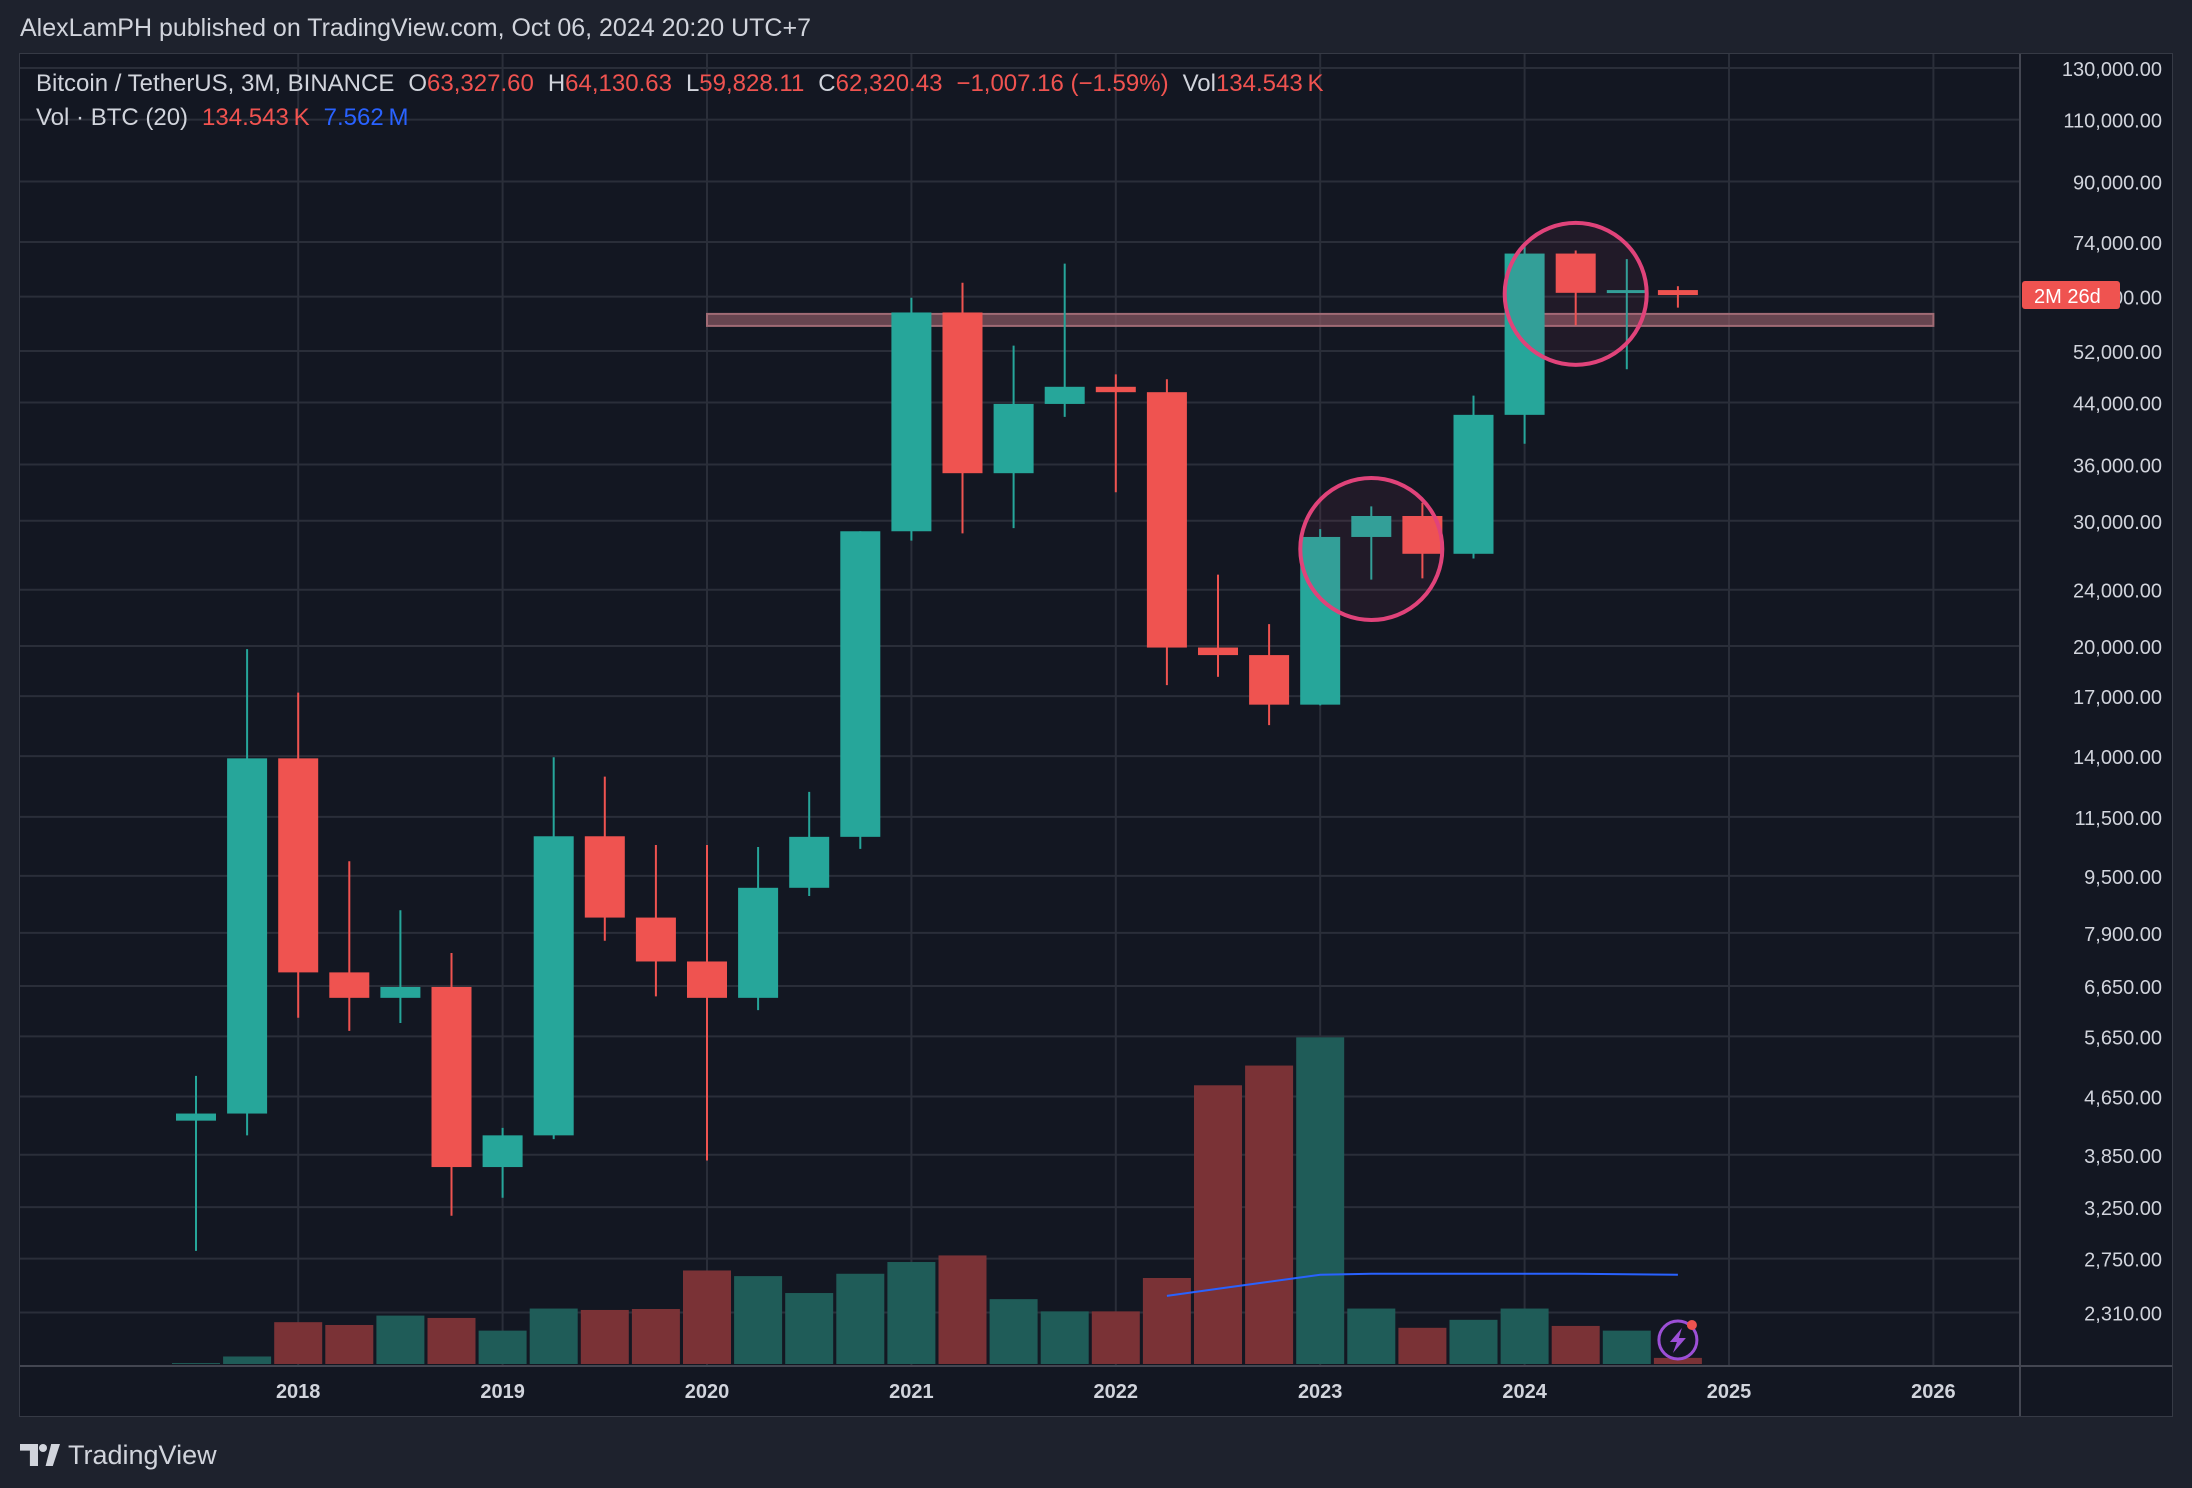  I want to click on high-value: 64,130.63, so click(618, 83).